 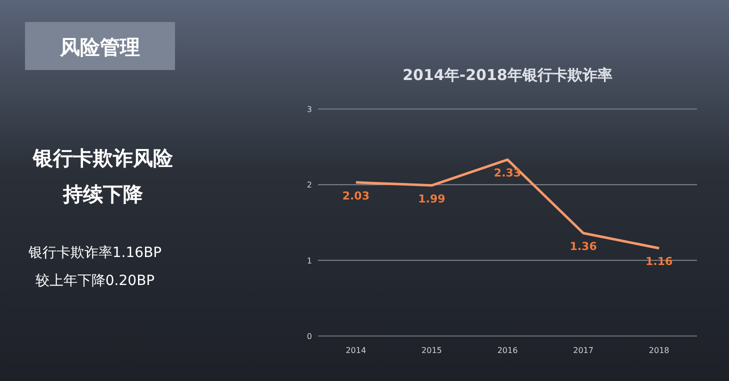 I want to click on data-label: 2.03, so click(x=356, y=195).